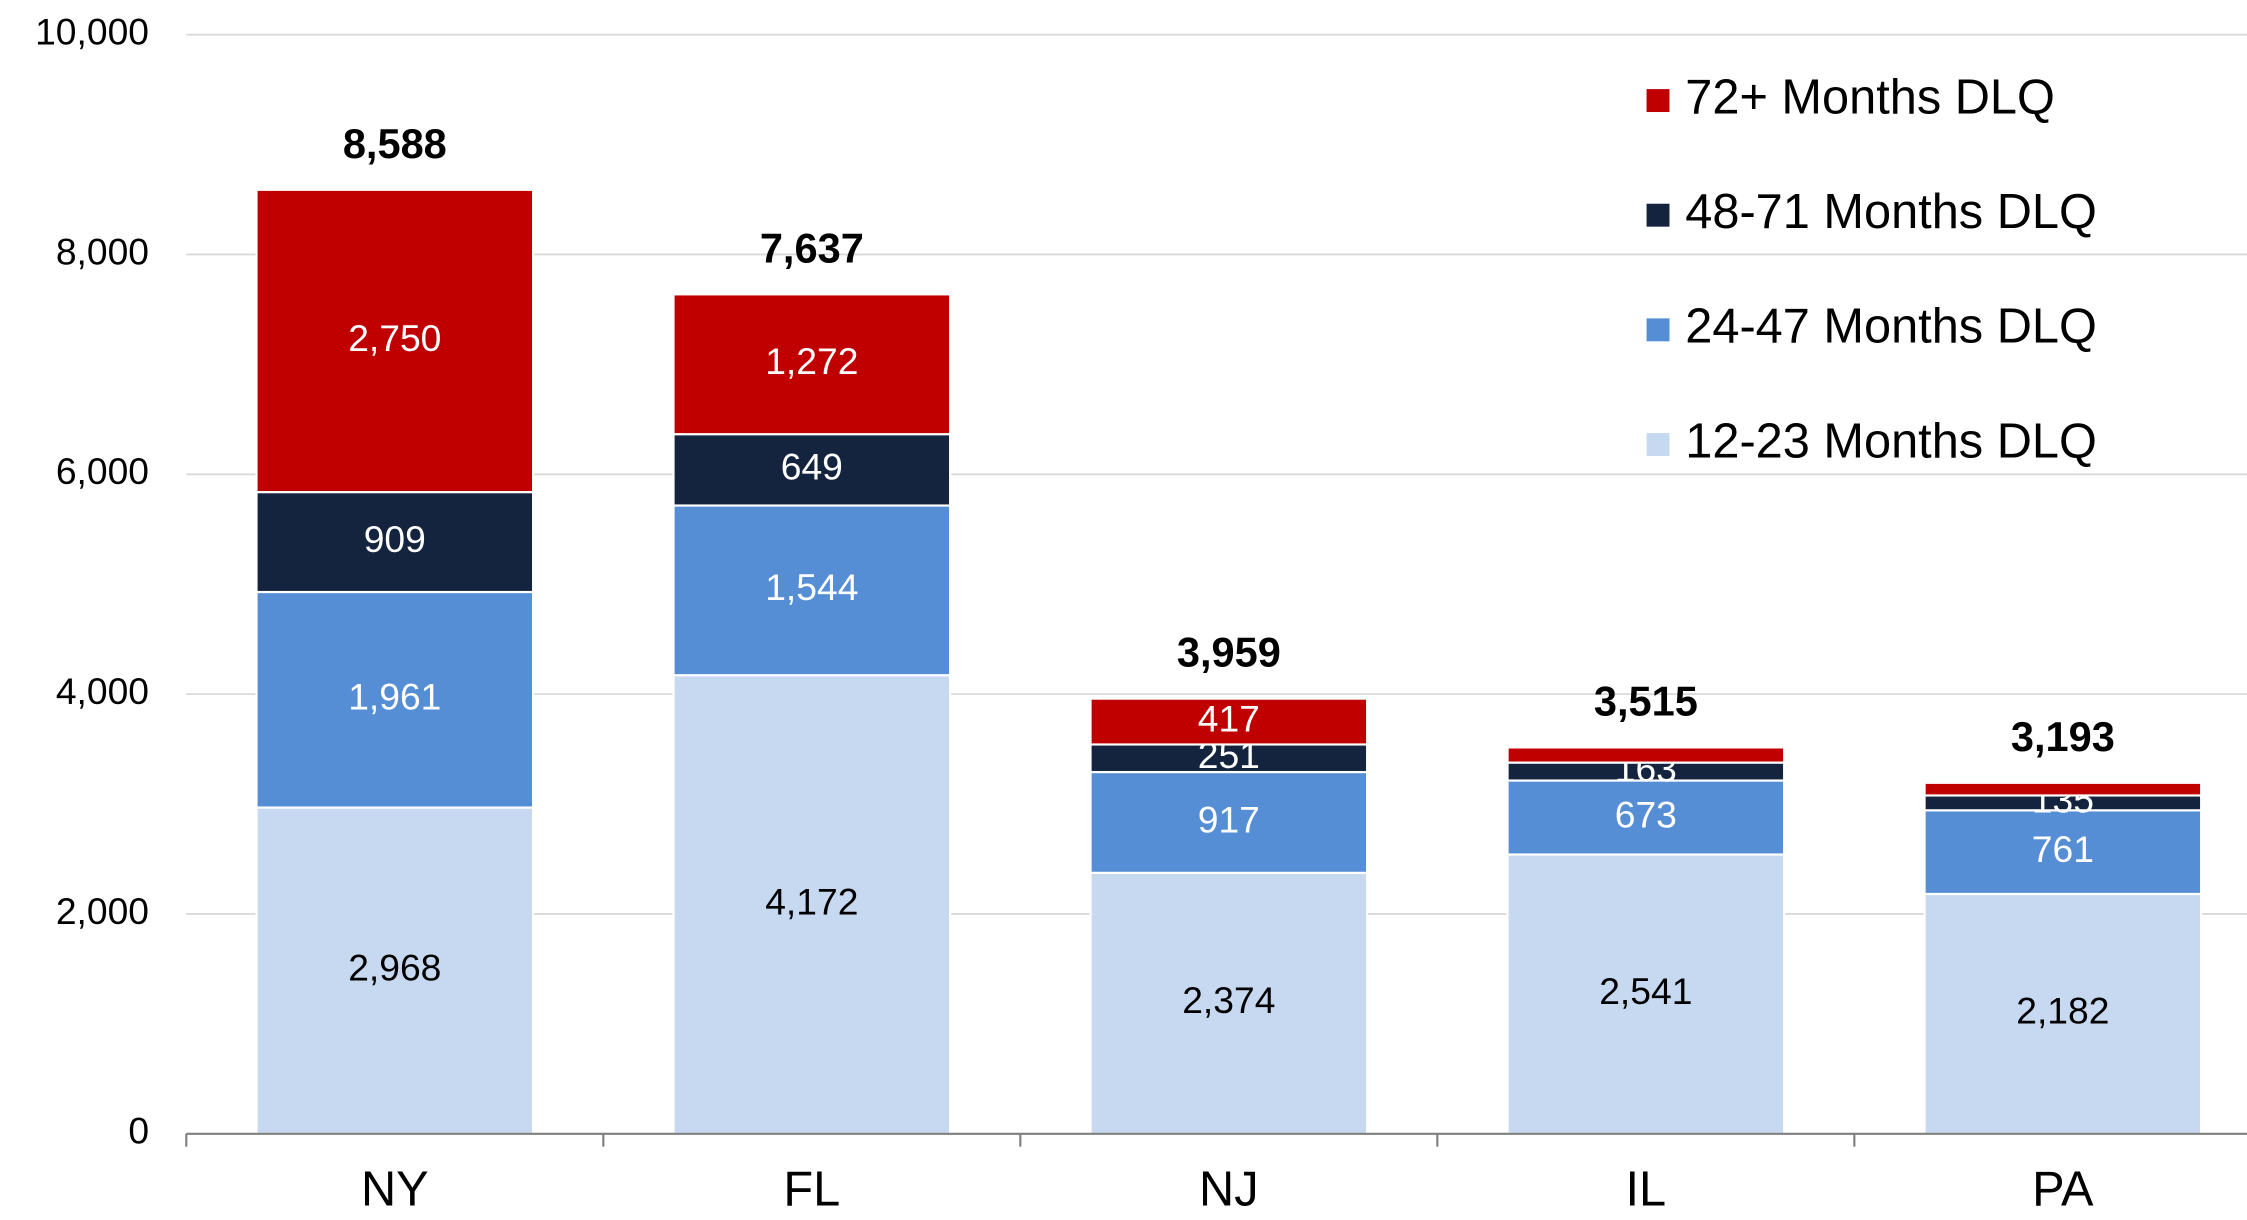 This screenshot has width=2247, height=1220. Describe the element at coordinates (395, 1189) in the screenshot. I see `x-tick-label: NY` at that location.